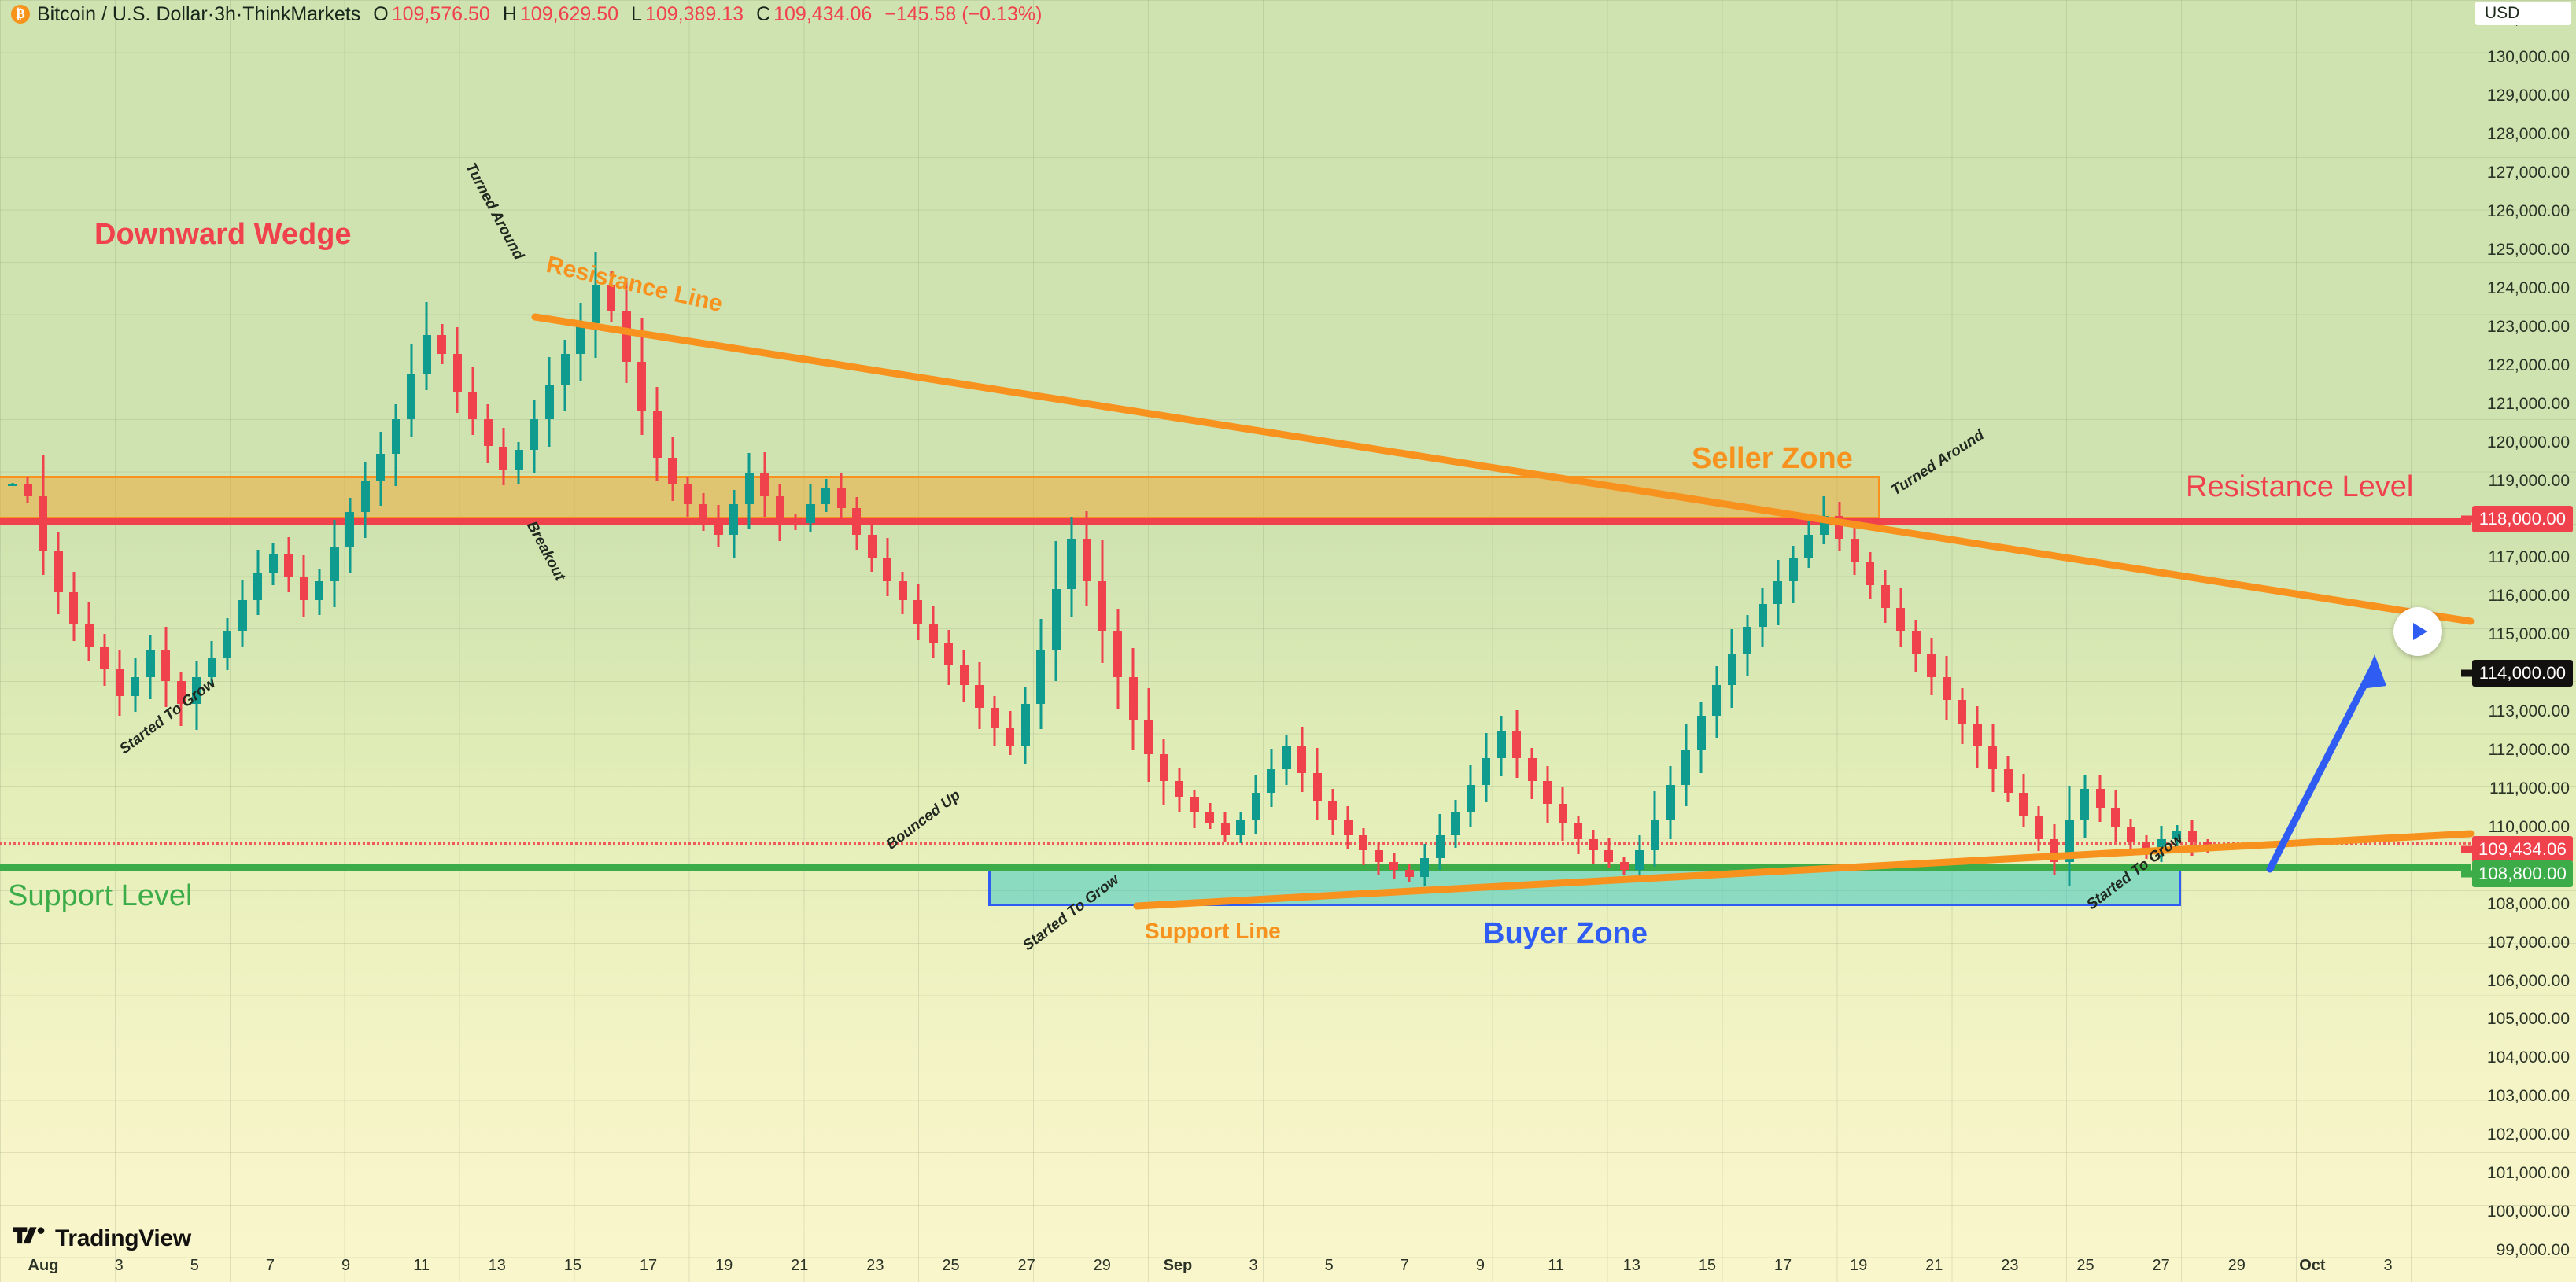 The height and width of the screenshot is (1282, 2576). What do you see at coordinates (1235, 867) in the screenshot?
I see `support-level-line` at bounding box center [1235, 867].